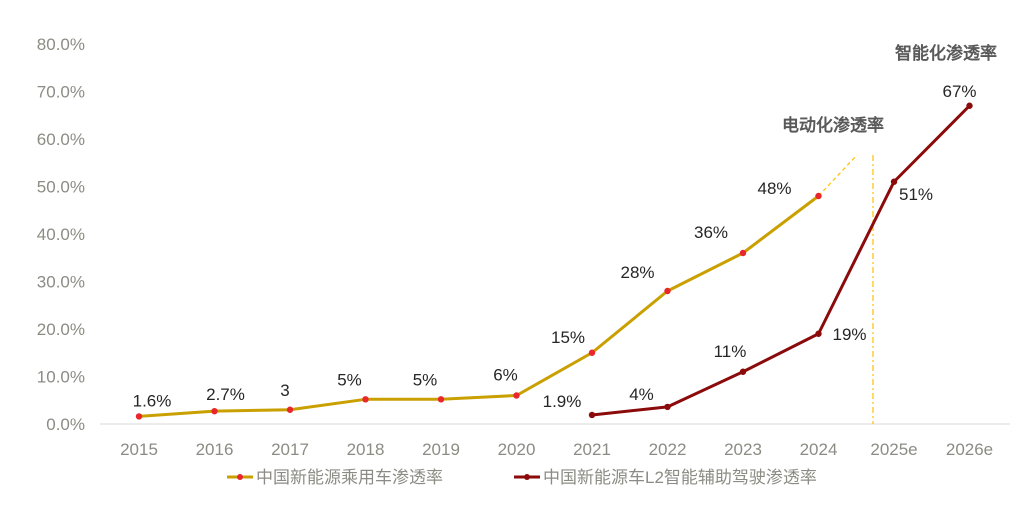  I want to click on y-tick-label: 10.0%, so click(61, 377).